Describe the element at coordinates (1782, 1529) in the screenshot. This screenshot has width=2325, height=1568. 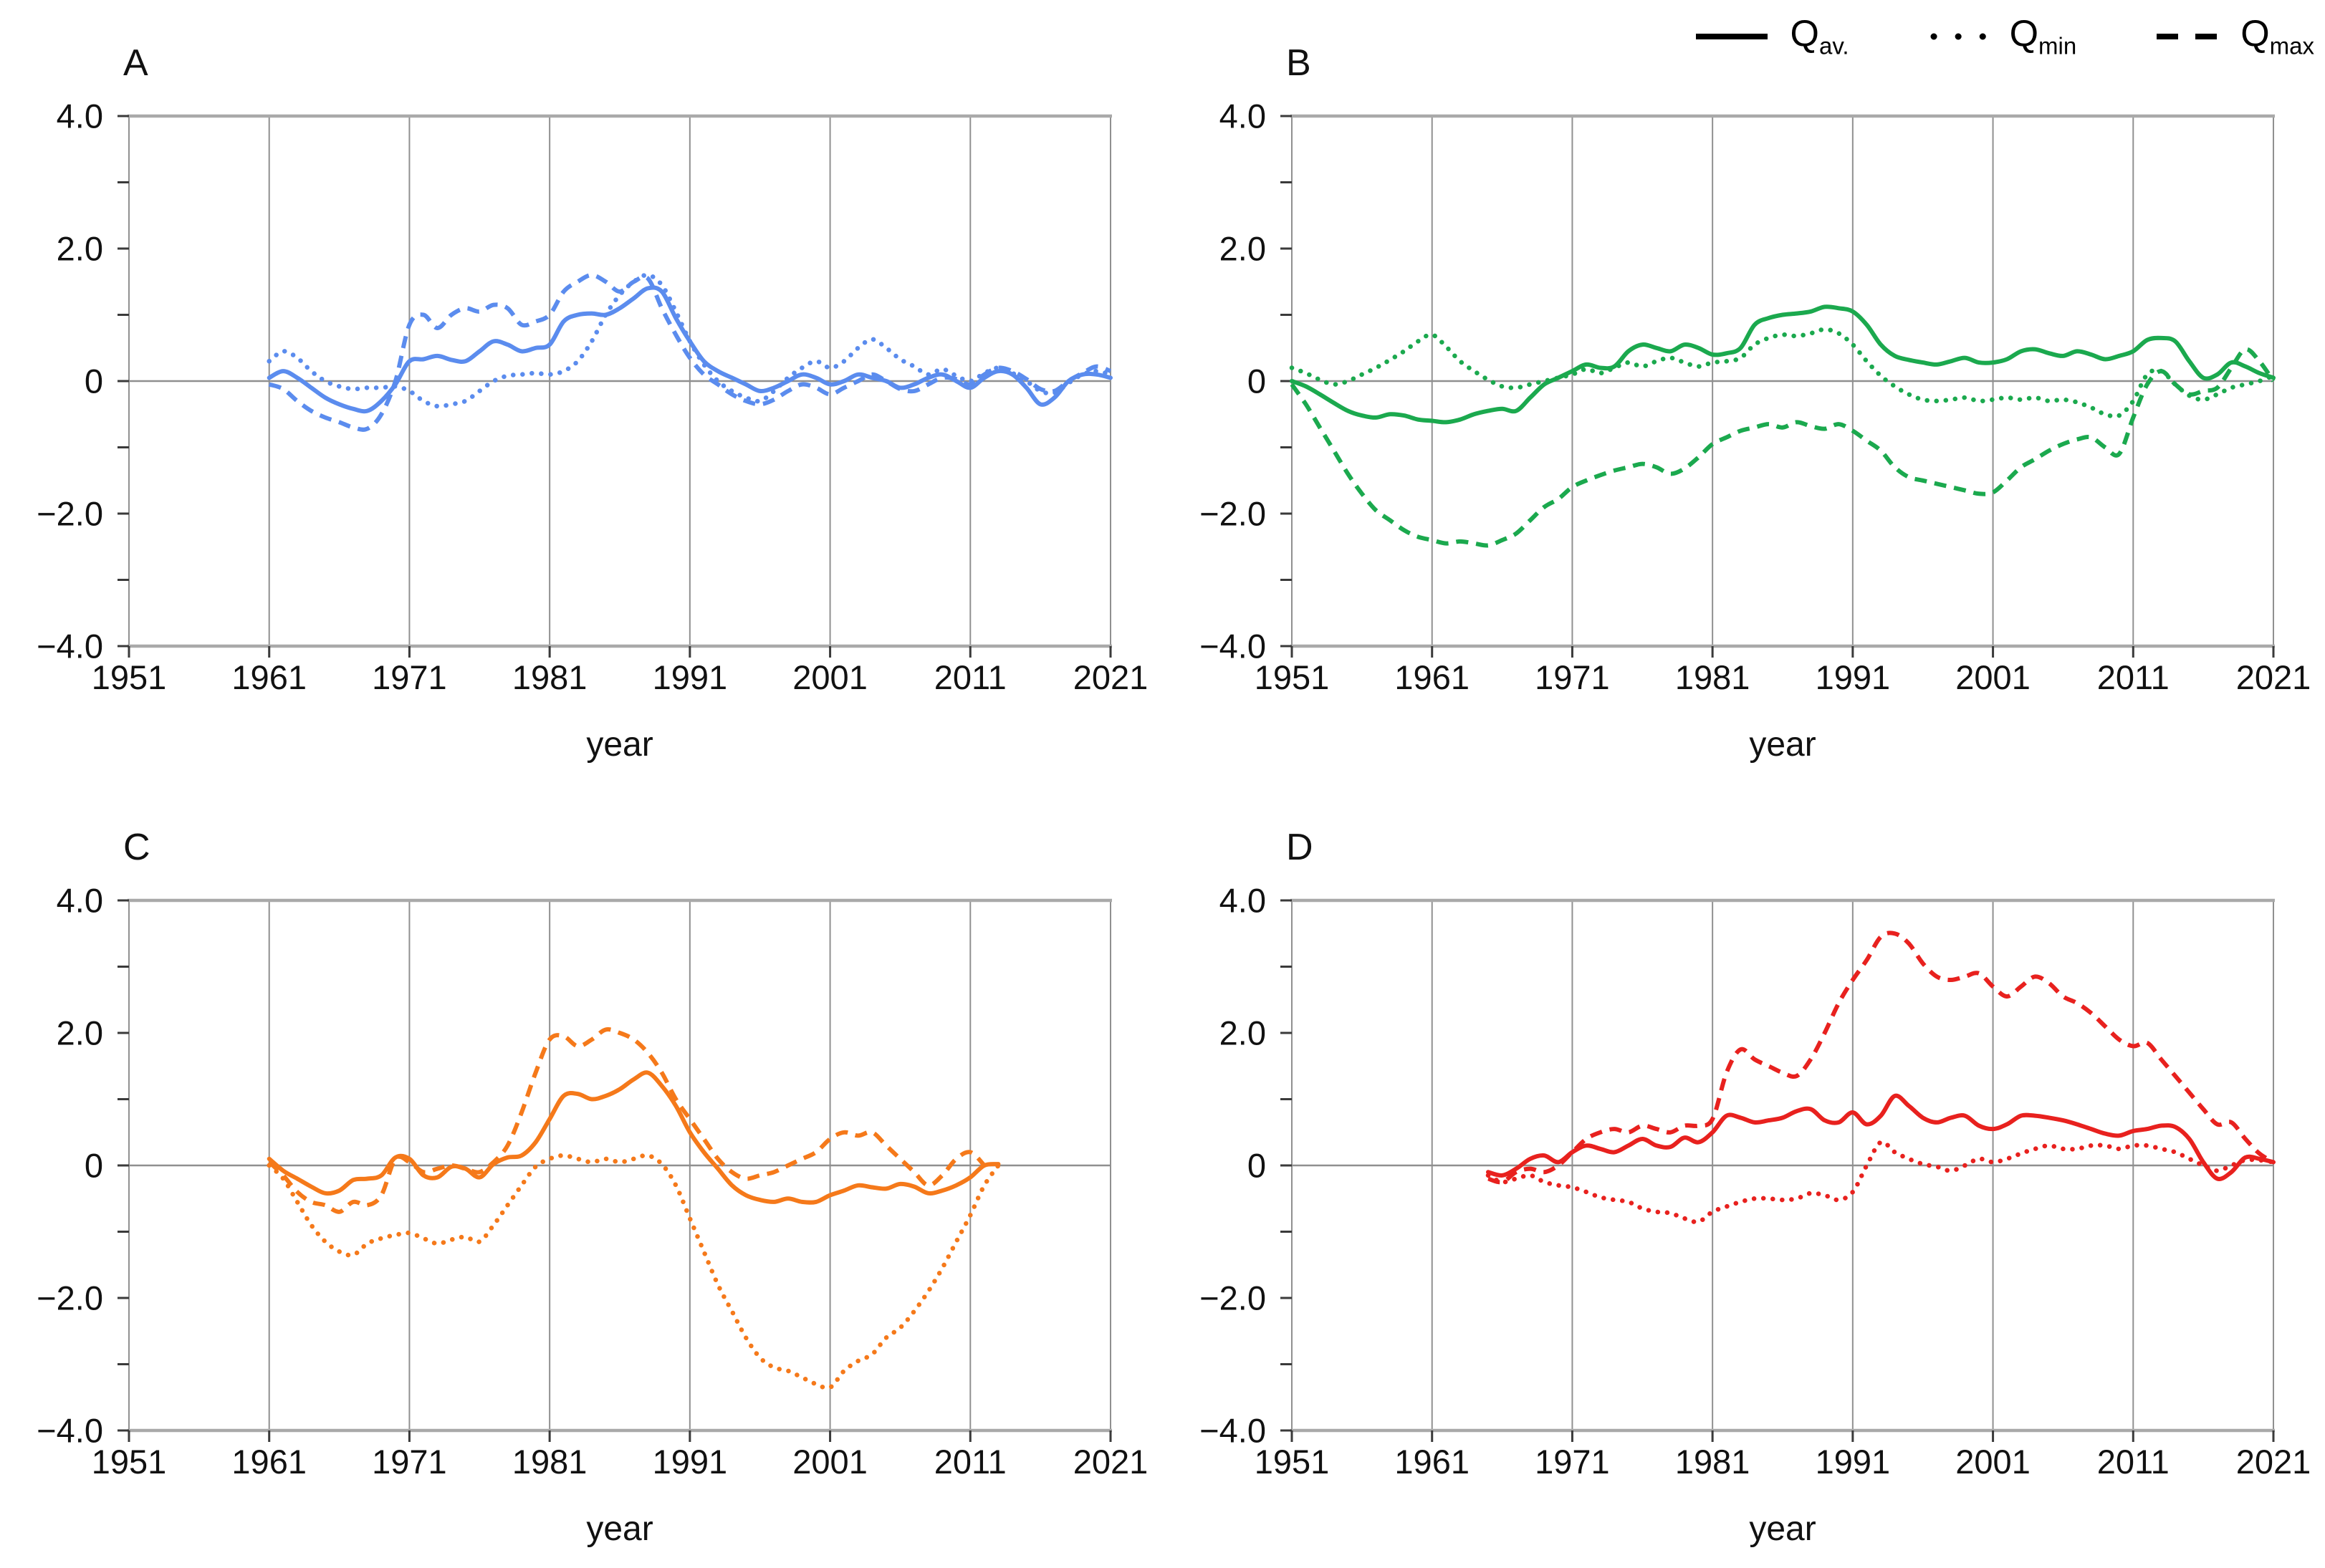
I see `panel-d-x-axis-title: year` at that location.